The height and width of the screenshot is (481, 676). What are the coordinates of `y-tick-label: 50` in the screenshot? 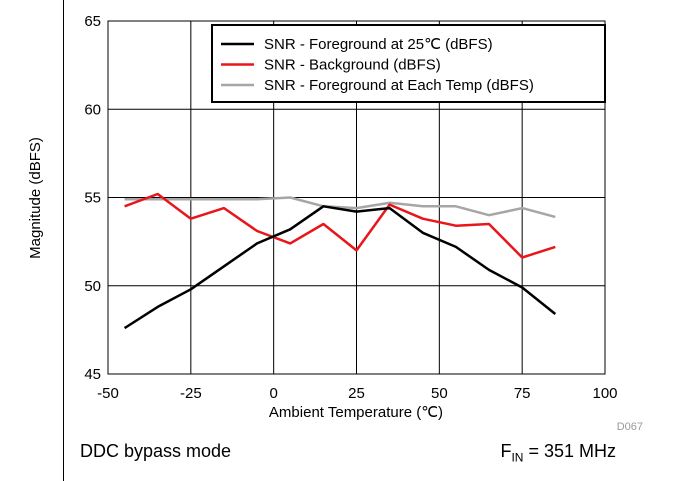 It's located at (92, 286).